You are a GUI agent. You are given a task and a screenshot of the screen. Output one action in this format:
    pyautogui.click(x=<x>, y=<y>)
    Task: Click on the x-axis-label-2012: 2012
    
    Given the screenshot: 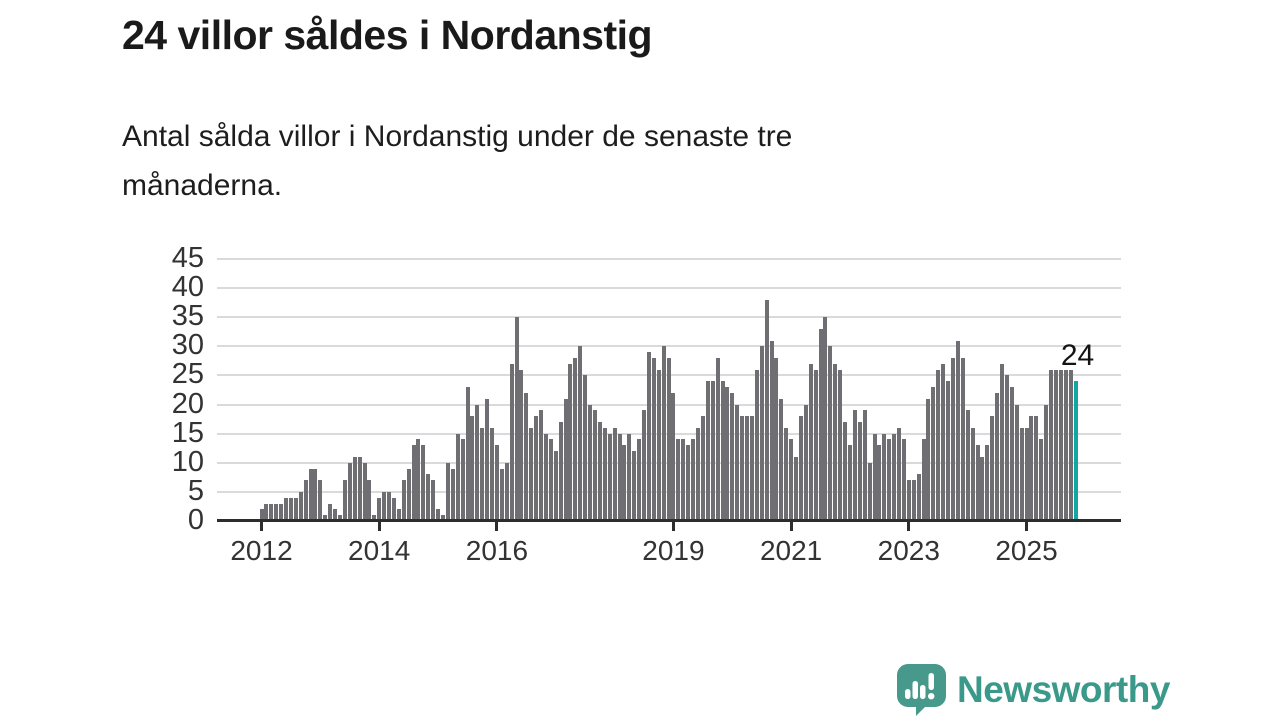 What is the action you would take?
    pyautogui.click(x=261, y=550)
    